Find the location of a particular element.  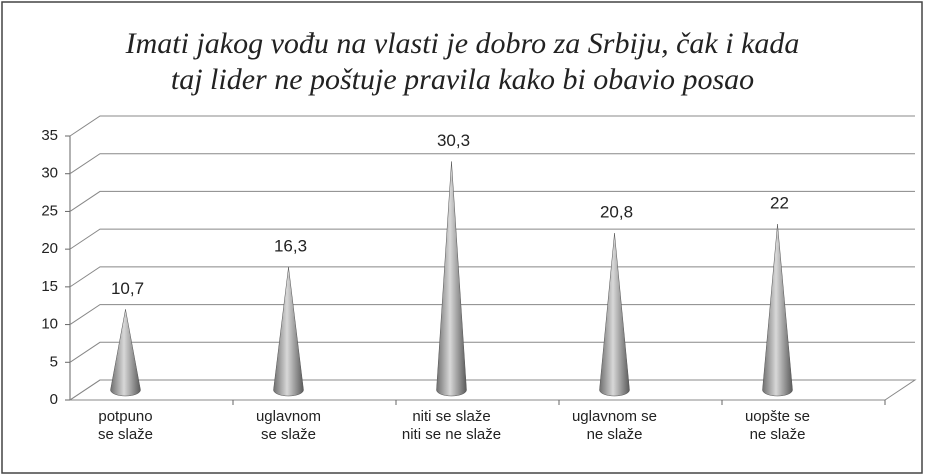

value-label: 16,3 is located at coordinates (290, 246).